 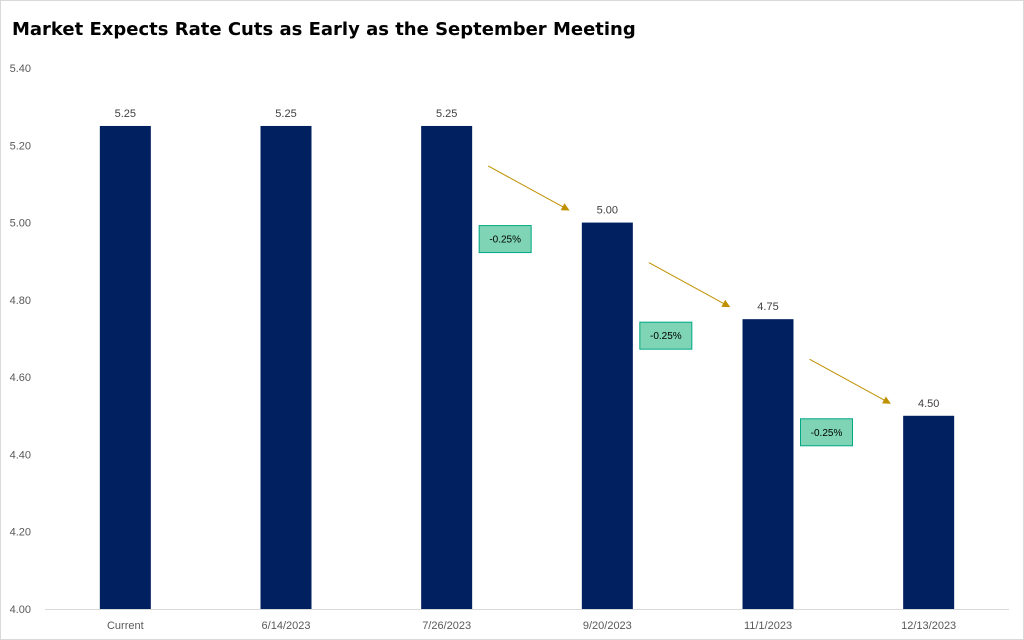 What do you see at coordinates (20, 455) in the screenshot?
I see `y-tick-label: 4.40` at bounding box center [20, 455].